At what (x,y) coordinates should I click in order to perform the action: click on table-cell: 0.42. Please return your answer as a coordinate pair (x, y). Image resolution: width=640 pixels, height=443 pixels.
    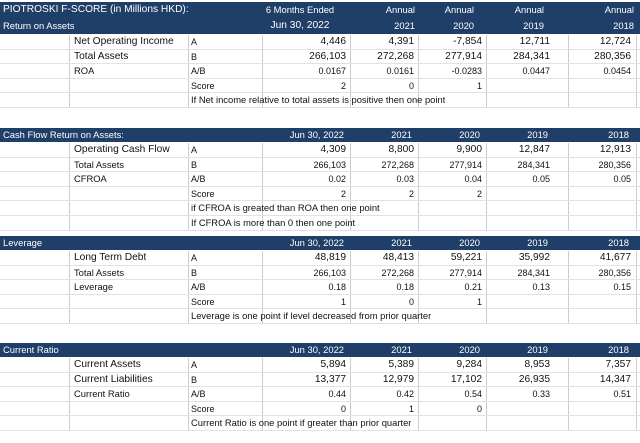
    Looking at the image, I should click on (405, 394).